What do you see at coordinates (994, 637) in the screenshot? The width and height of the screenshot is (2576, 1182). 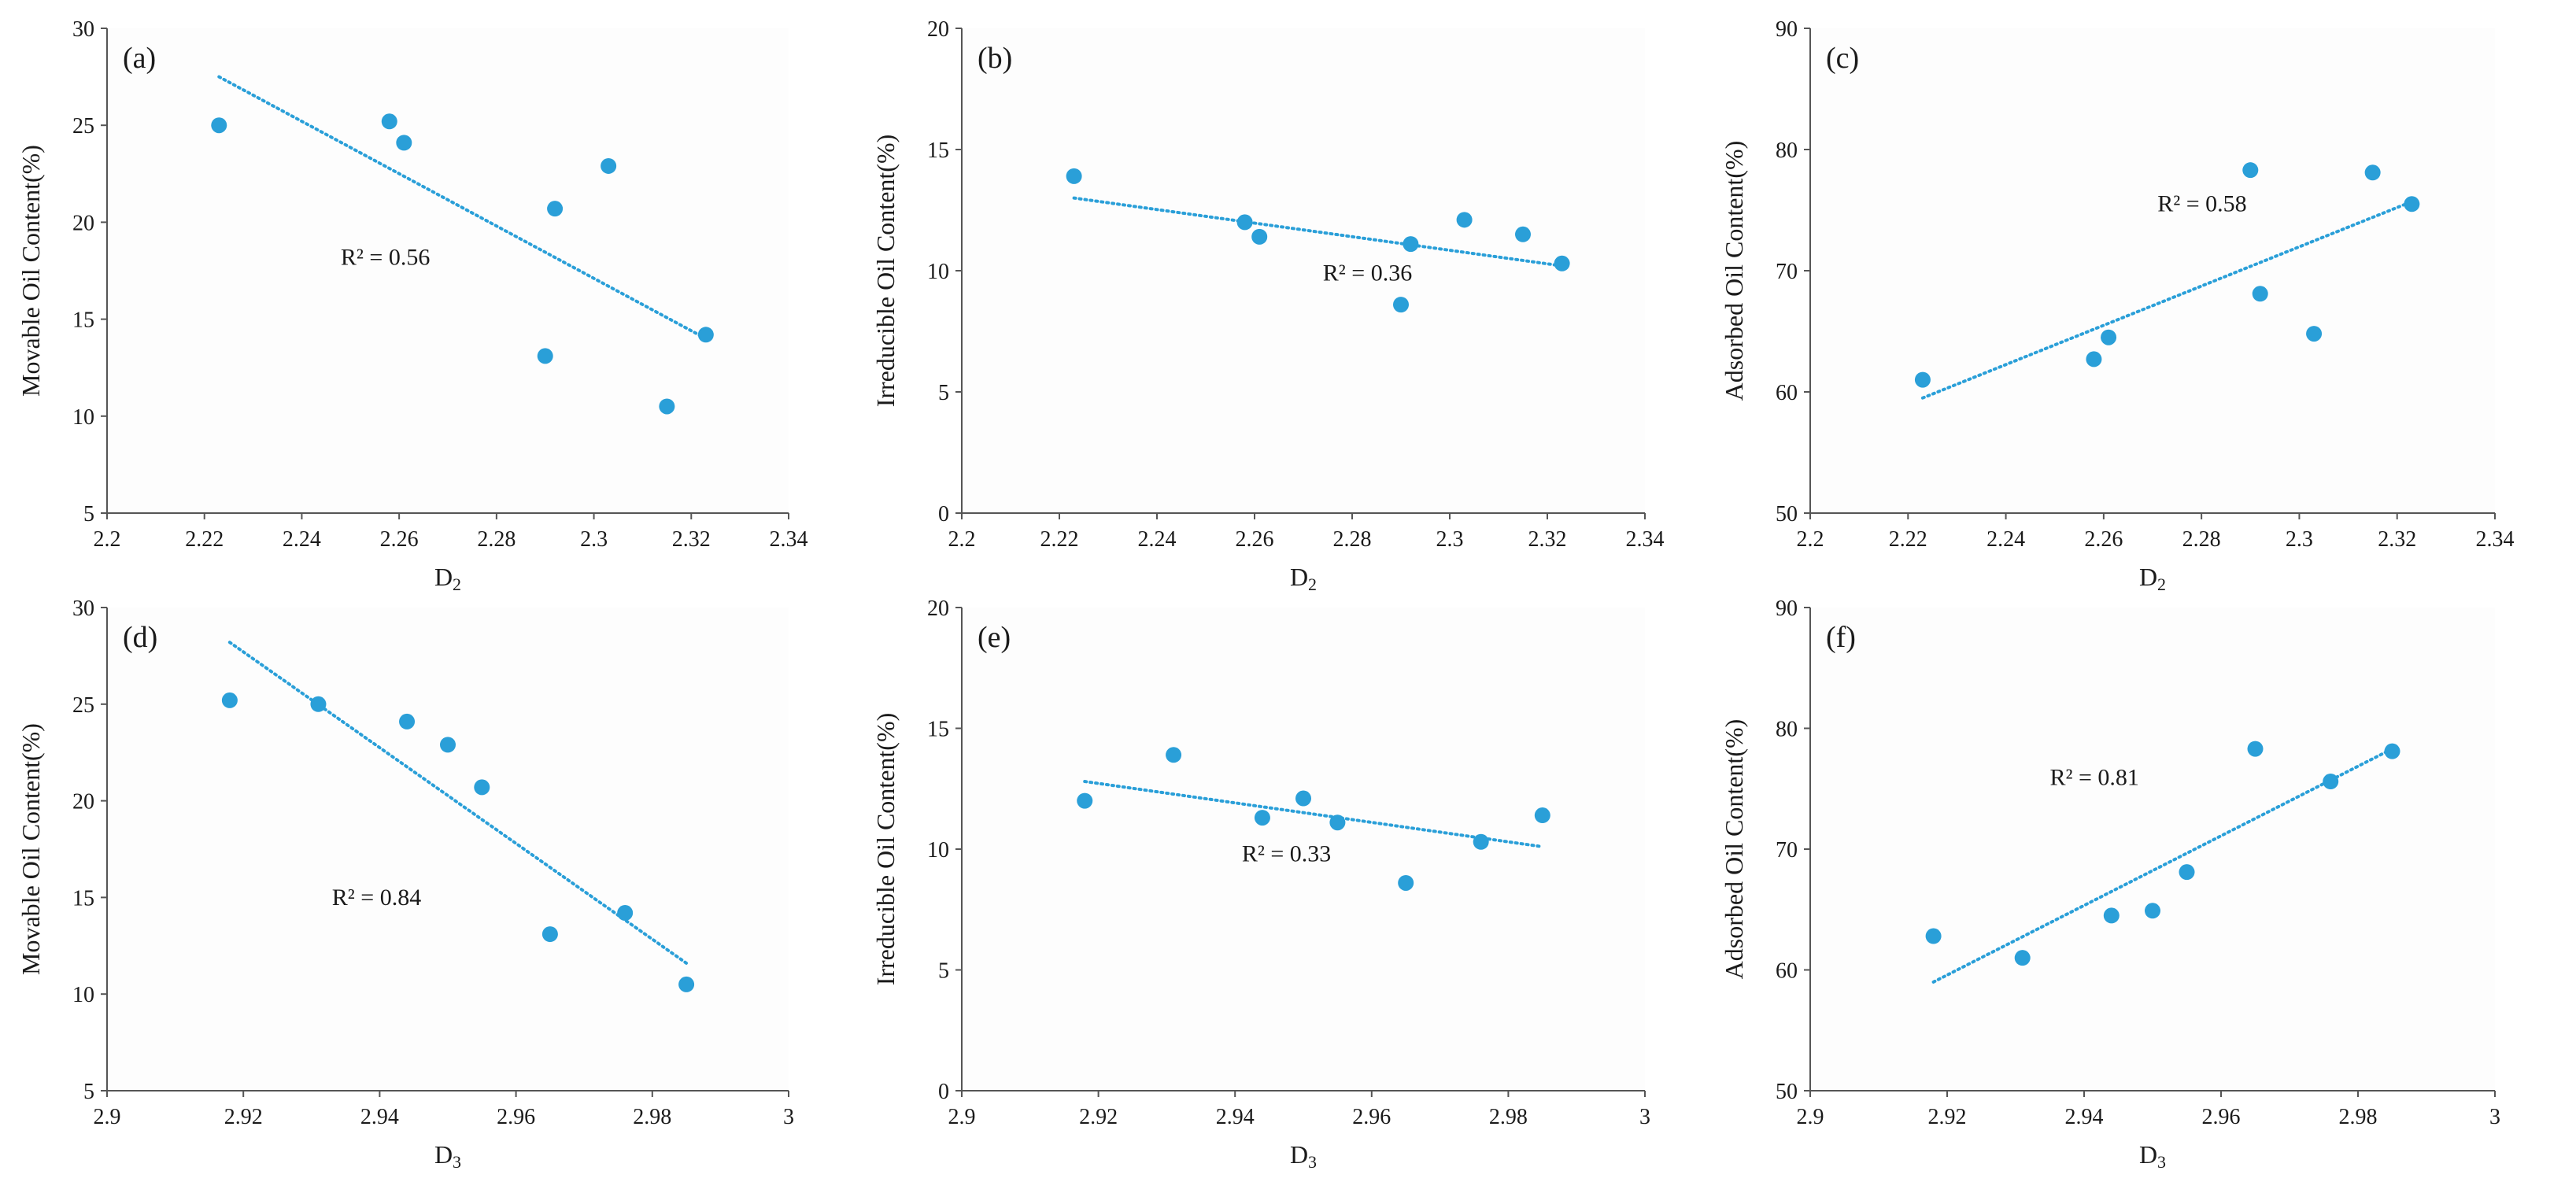 I see `panel-label: (e)` at bounding box center [994, 637].